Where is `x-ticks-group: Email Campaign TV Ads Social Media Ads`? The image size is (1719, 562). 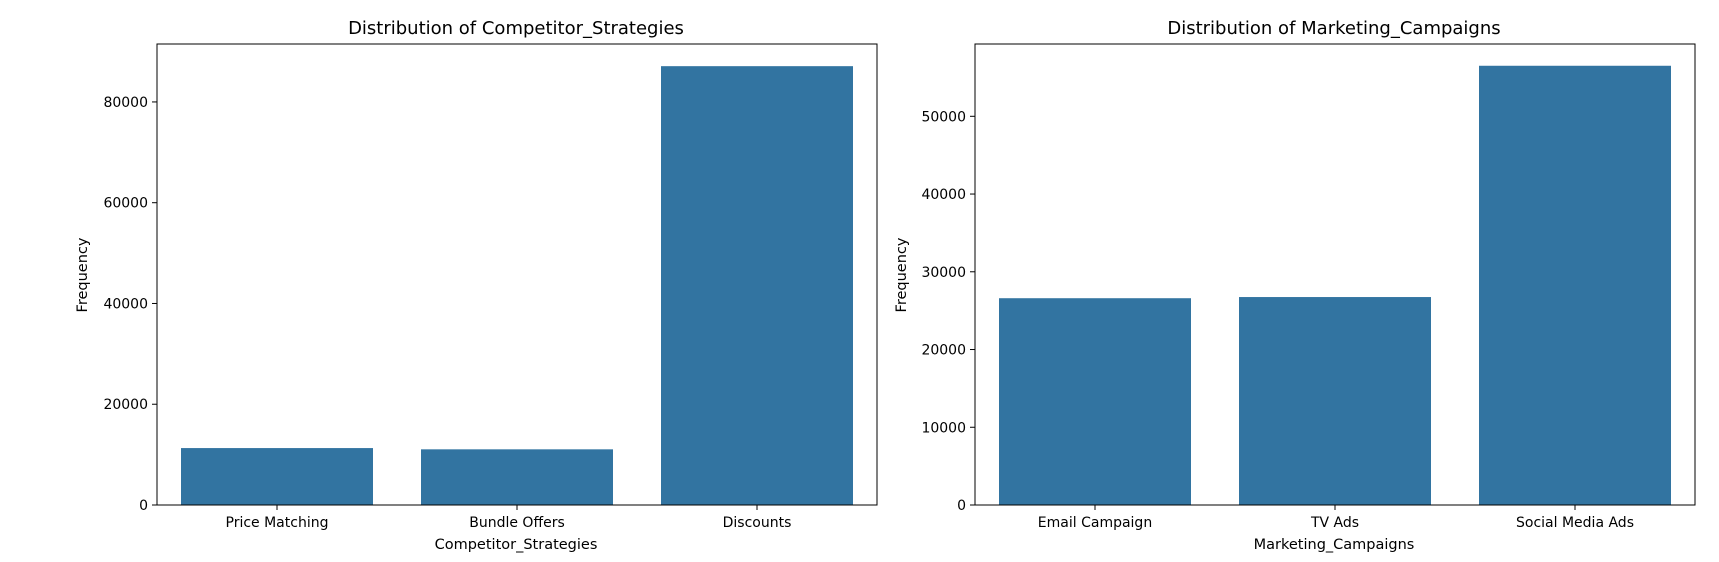
x-ticks-group: Email Campaign TV Ads Social Media Ads is located at coordinates (1336, 518).